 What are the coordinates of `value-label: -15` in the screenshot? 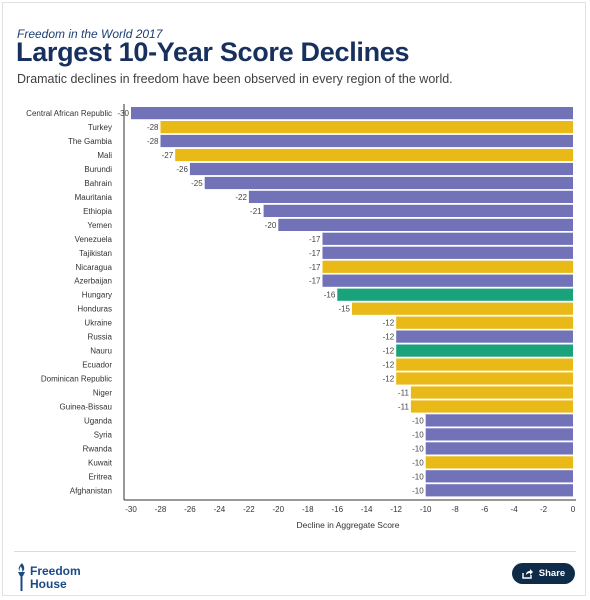 It's located at (344, 309).